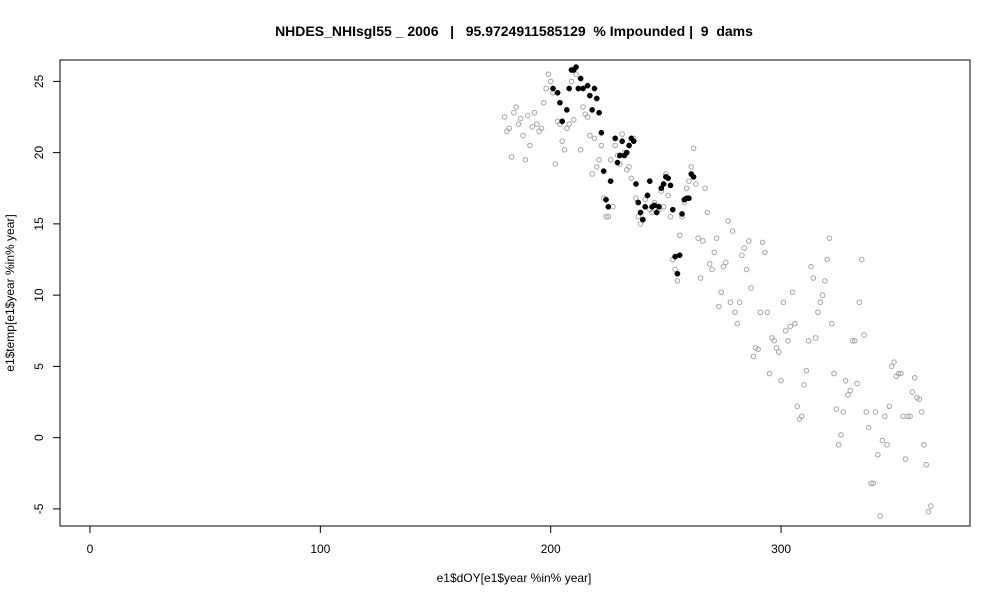 This screenshot has width=1000, height=600. What do you see at coordinates (781, 549) in the screenshot?
I see `x-tick-label: 300` at bounding box center [781, 549].